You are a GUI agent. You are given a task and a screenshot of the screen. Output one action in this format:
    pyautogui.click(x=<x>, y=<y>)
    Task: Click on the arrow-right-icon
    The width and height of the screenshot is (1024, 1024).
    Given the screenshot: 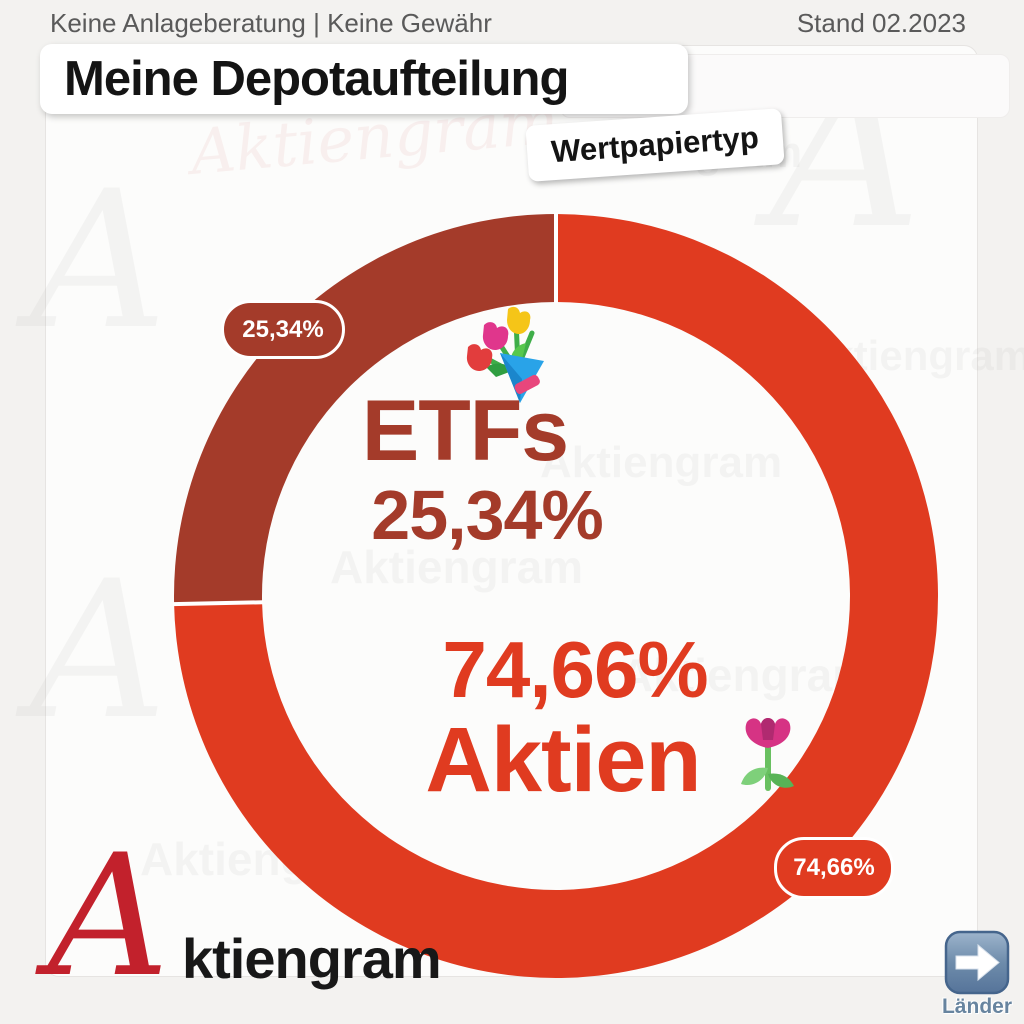 What is the action you would take?
    pyautogui.click(x=977, y=962)
    